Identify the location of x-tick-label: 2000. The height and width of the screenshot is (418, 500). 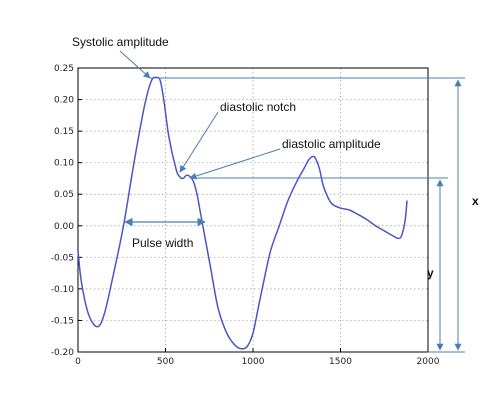
(428, 362).